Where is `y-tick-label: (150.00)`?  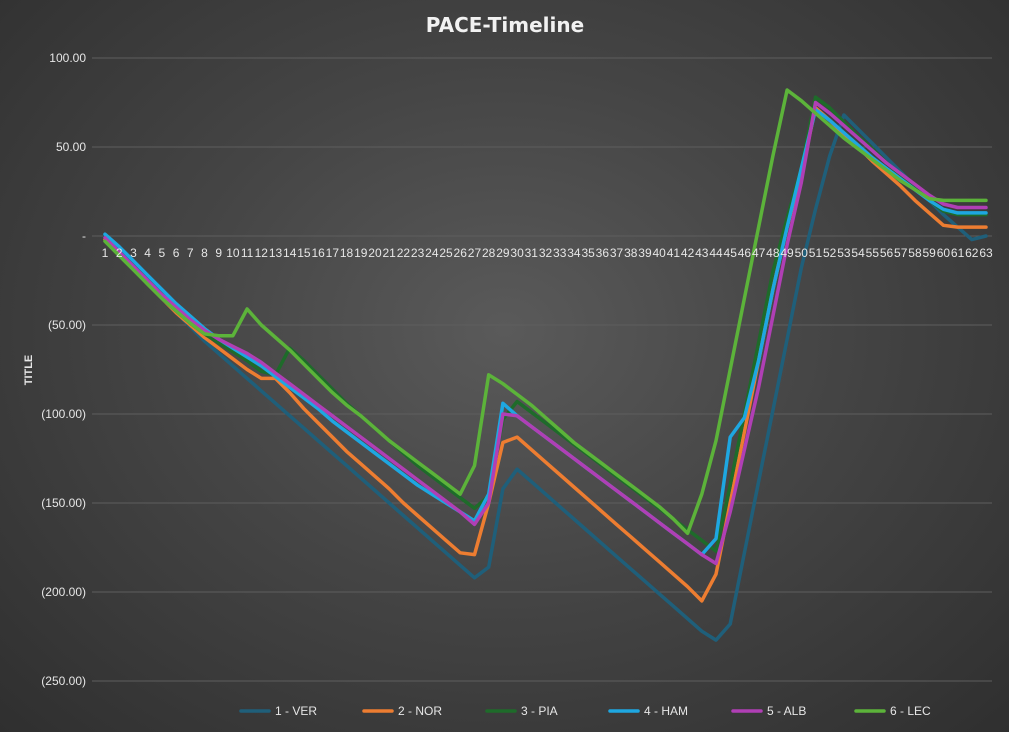 y-tick-label: (150.00) is located at coordinates (63, 503).